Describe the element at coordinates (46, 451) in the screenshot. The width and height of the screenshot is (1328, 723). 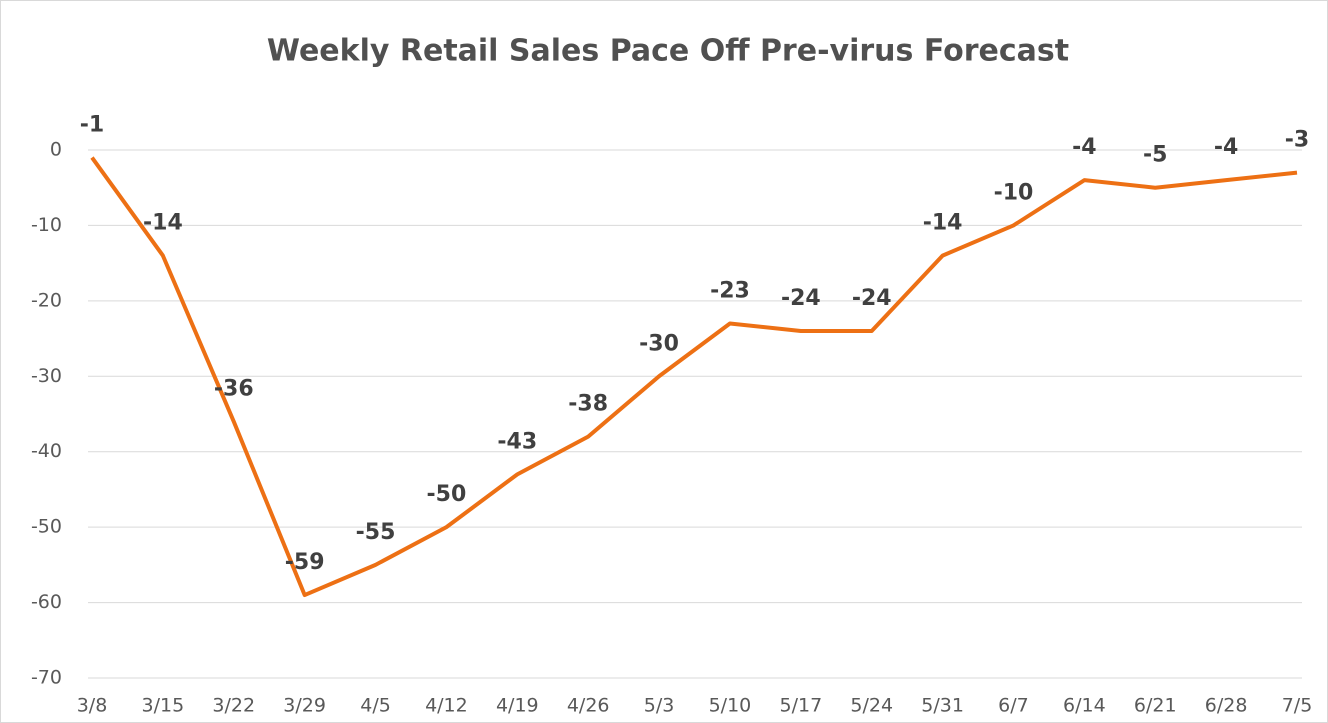
I see `y-tick-label: -40` at that location.